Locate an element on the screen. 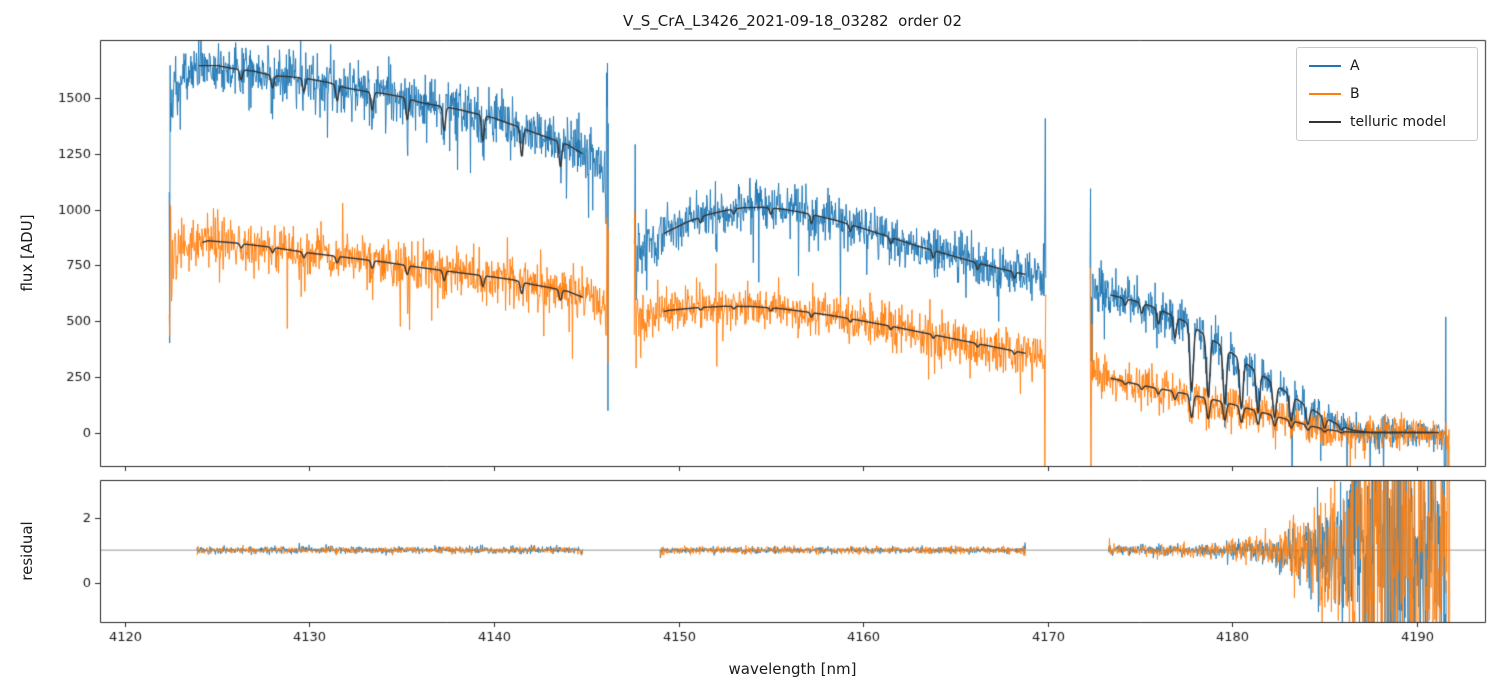 The width and height of the screenshot is (1510, 696). legend-entry-a-label: A is located at coordinates (1355, 66).